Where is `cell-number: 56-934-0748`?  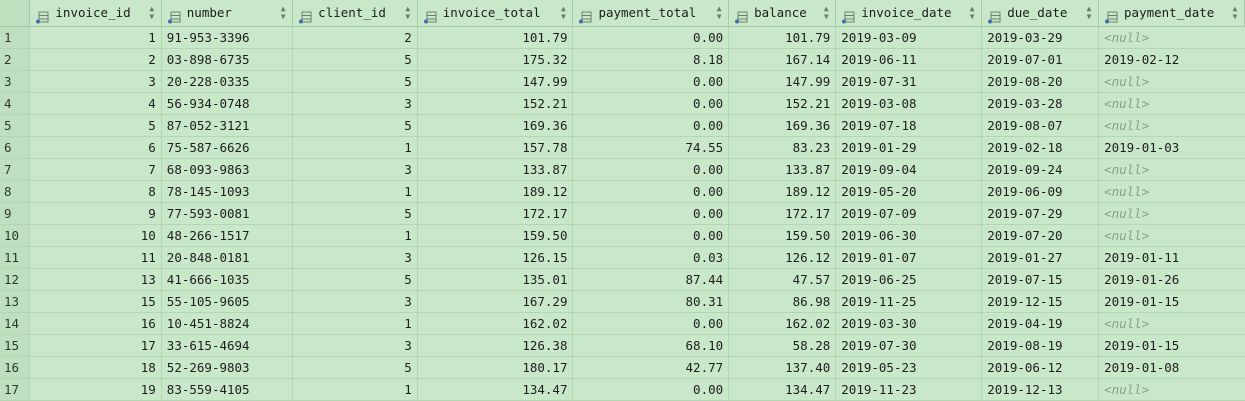
cell-number: 56-934-0748 is located at coordinates (228, 103).